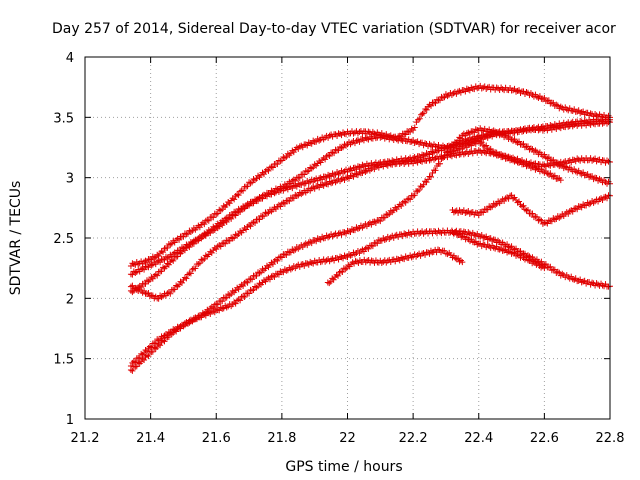  What do you see at coordinates (70, 179) in the screenshot?
I see `y-tick-label: 3` at bounding box center [70, 179].